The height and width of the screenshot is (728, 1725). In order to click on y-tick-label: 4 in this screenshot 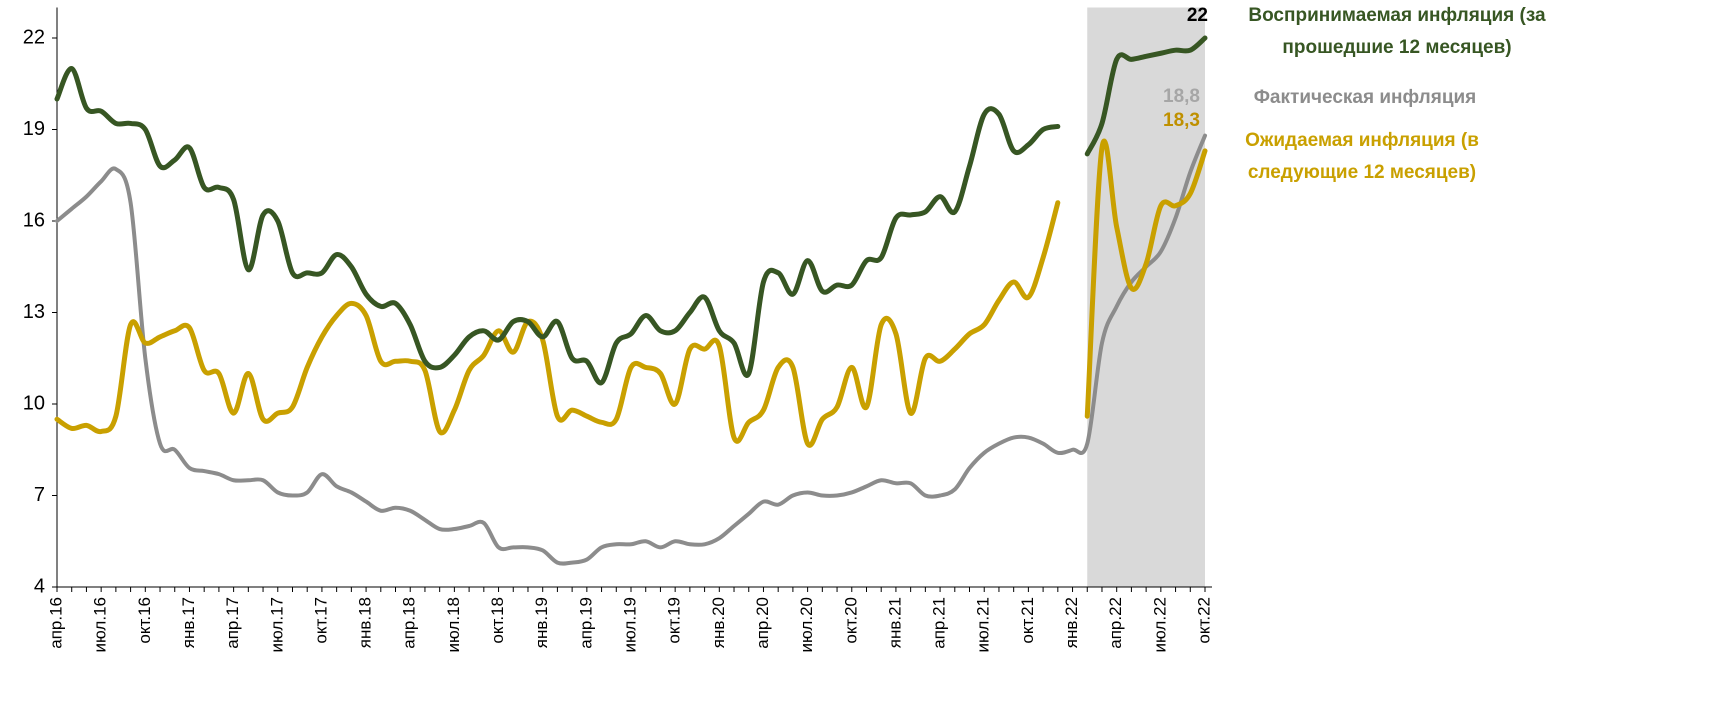, I will do `click(39, 586)`.